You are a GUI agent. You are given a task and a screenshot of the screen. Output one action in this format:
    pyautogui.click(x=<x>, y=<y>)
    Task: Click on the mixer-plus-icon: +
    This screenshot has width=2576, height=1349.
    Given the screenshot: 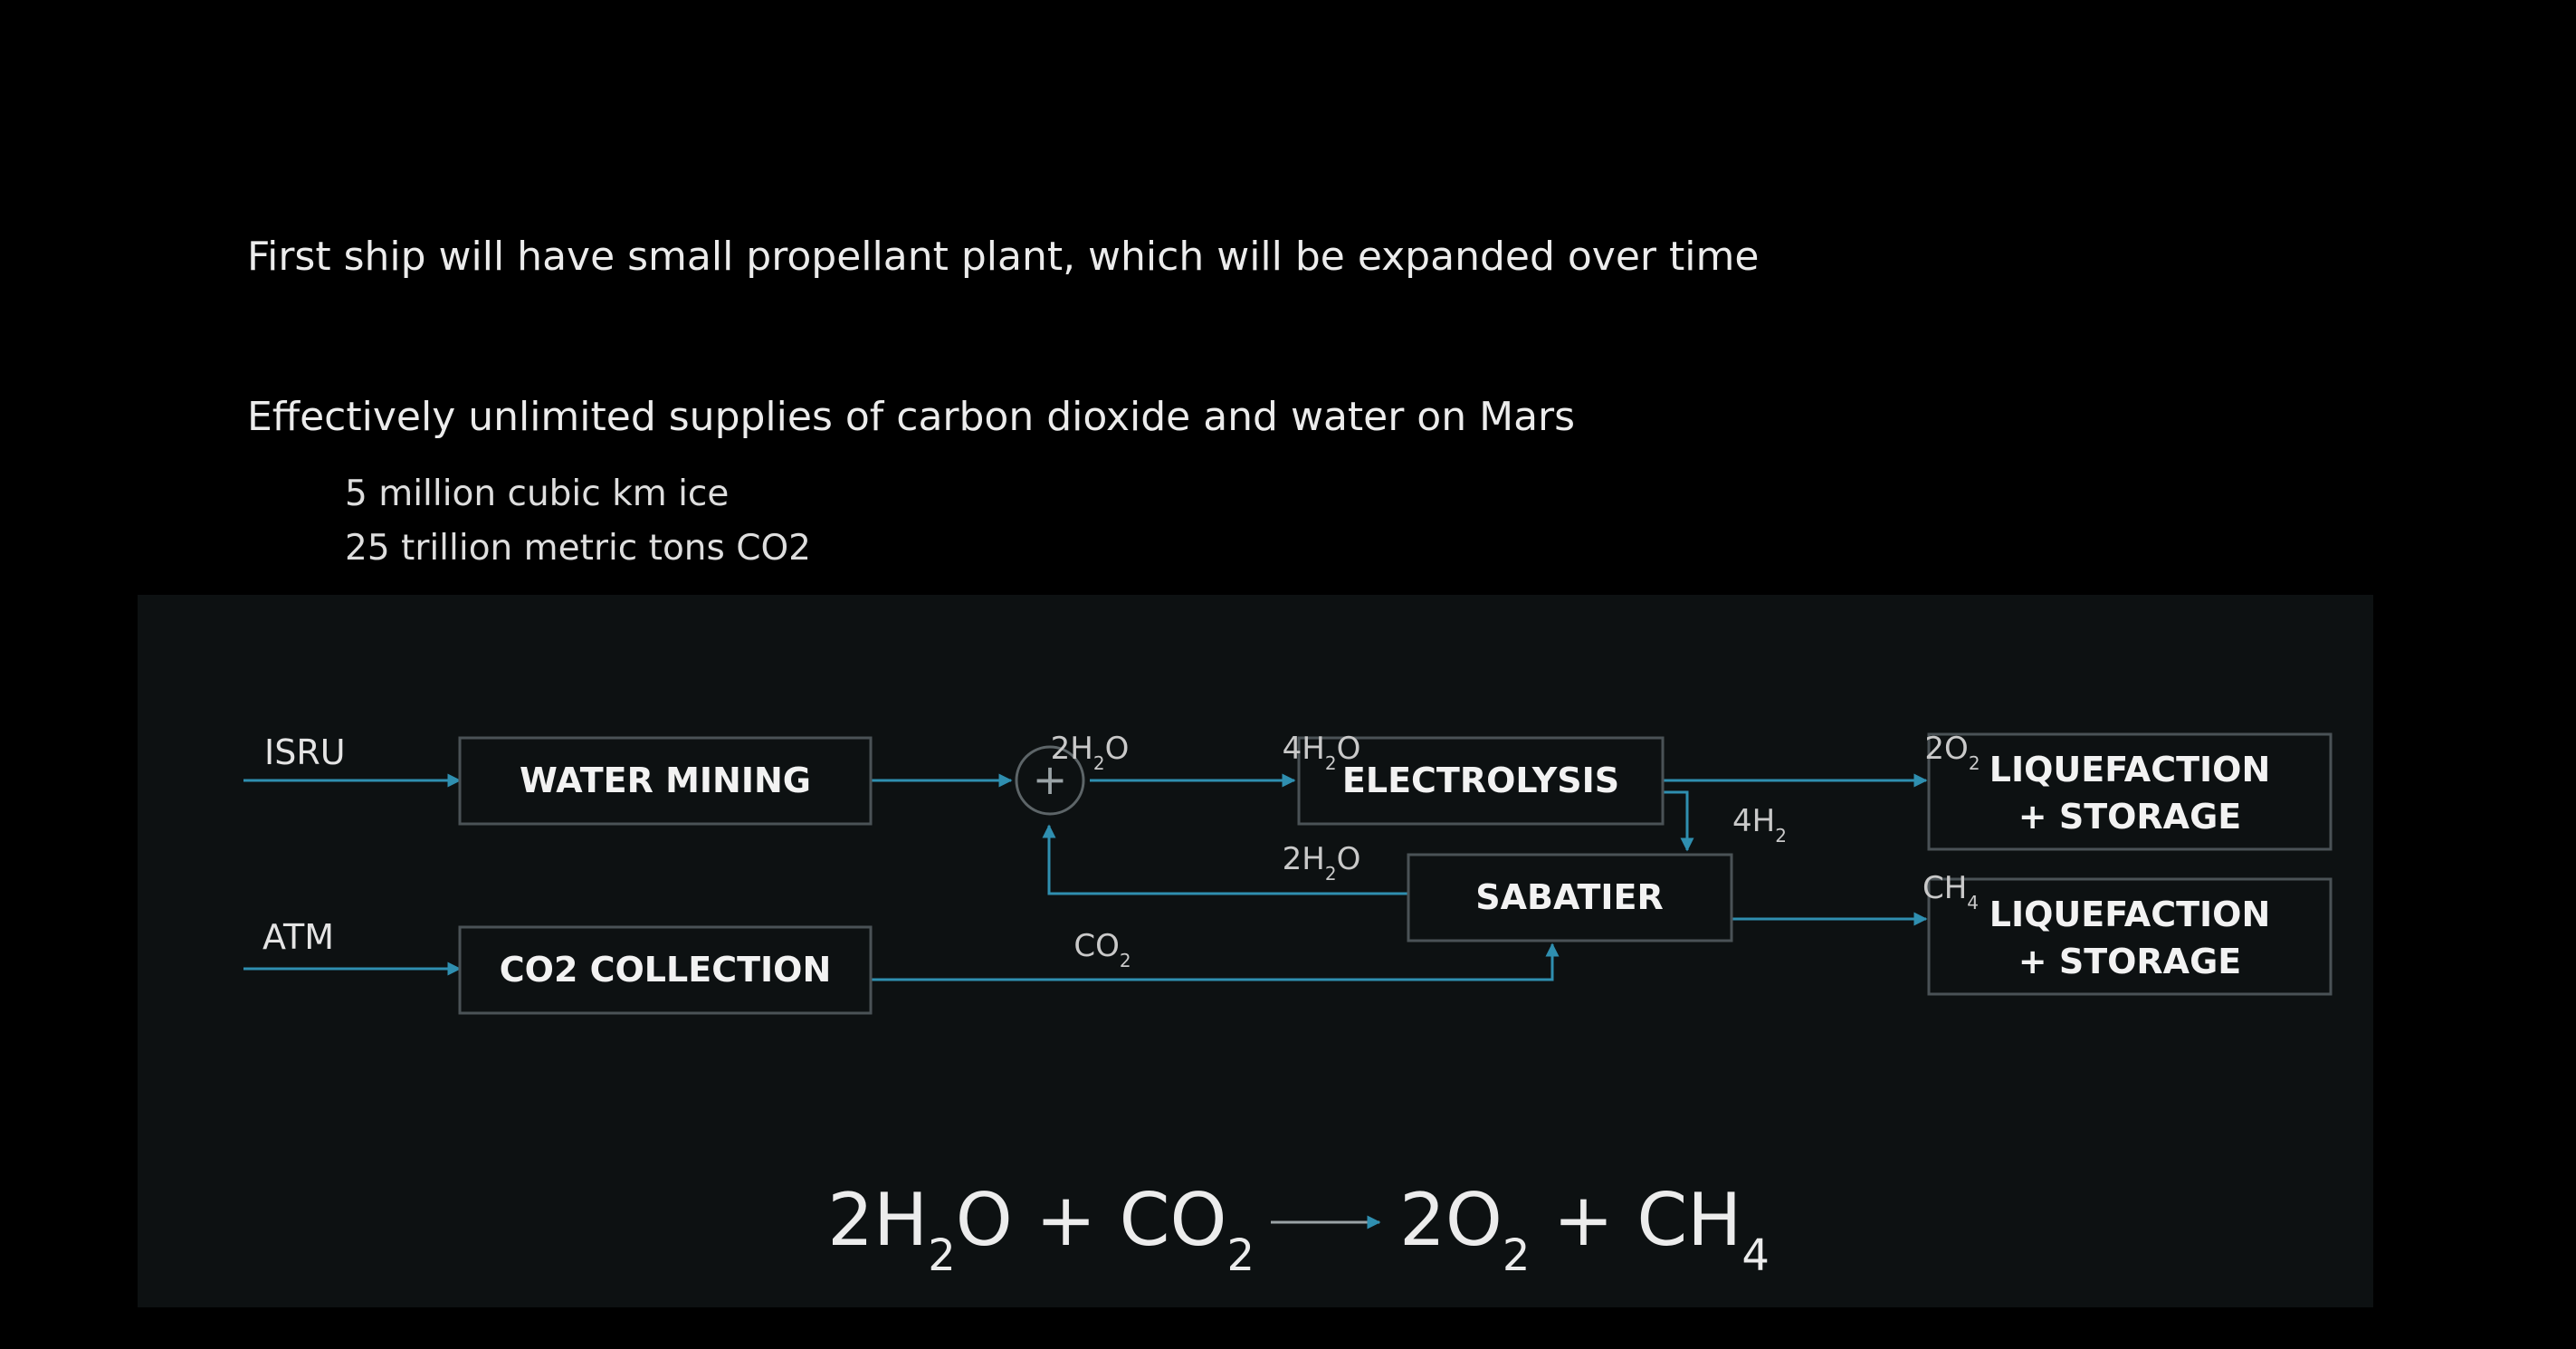 What is the action you would take?
    pyautogui.click(x=1050, y=779)
    